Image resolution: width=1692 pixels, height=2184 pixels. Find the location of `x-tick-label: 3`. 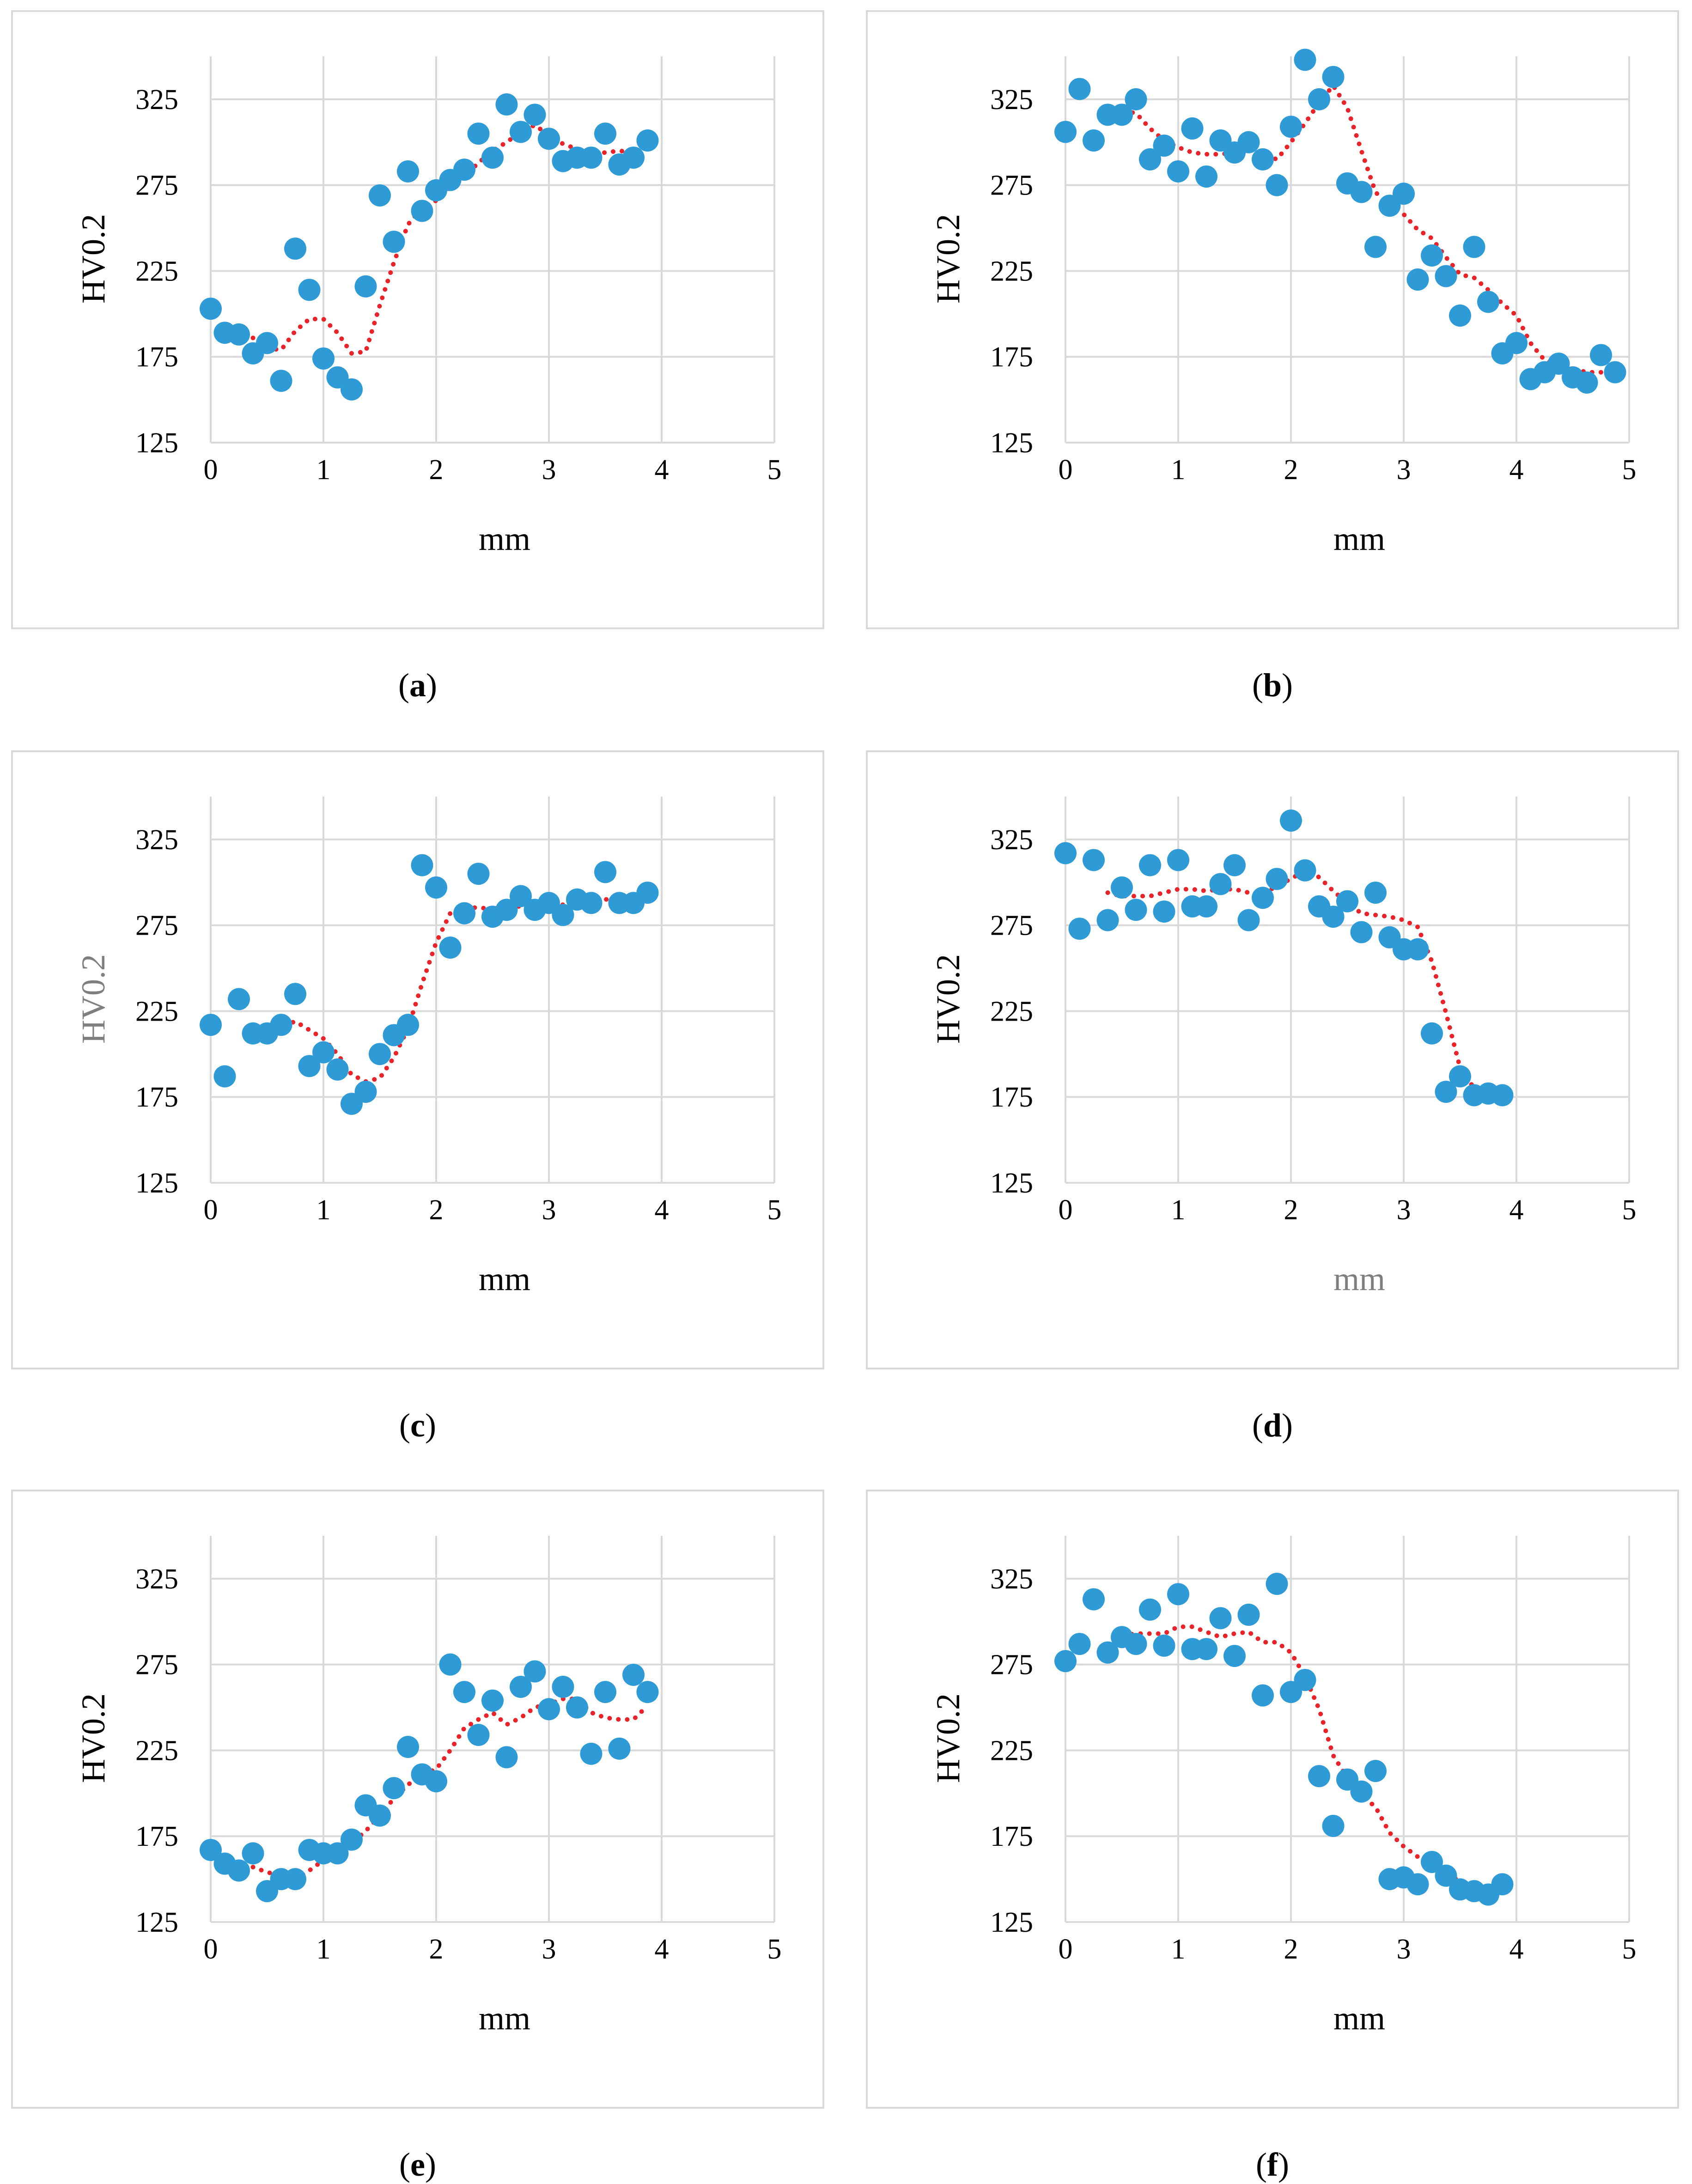

x-tick-label: 3 is located at coordinates (549, 470).